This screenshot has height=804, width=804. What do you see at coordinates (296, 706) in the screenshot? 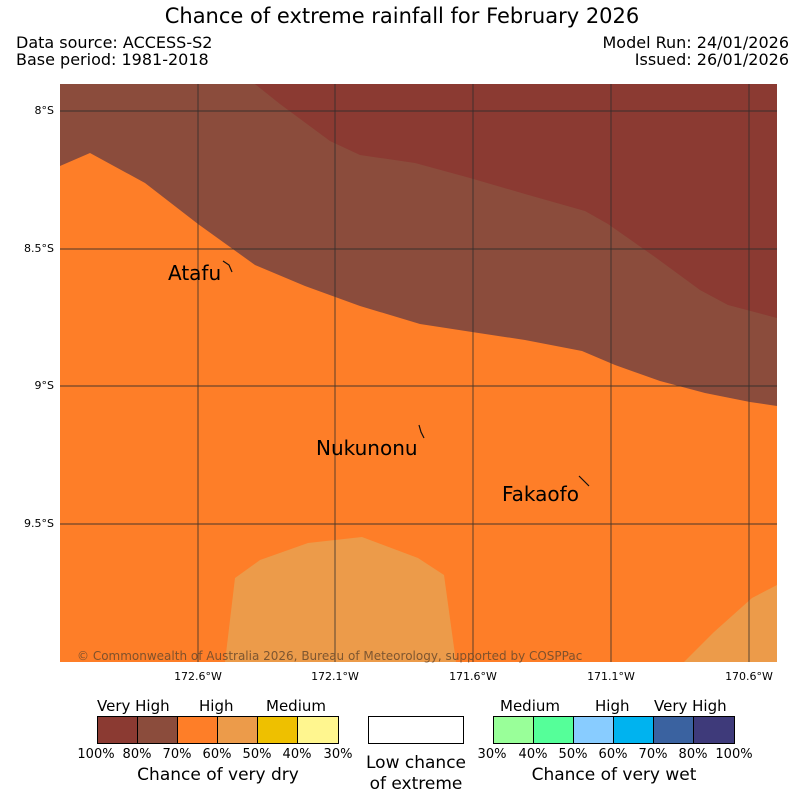
I see `legend-dry-medium-label: Medium` at bounding box center [296, 706].